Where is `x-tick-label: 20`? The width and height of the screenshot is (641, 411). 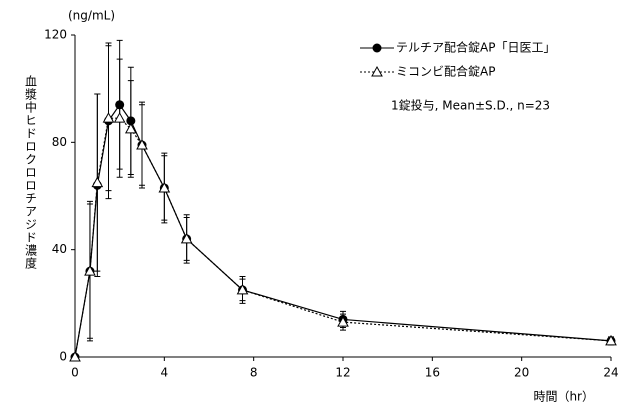
x-tick-label: 20 is located at coordinates (521, 373).